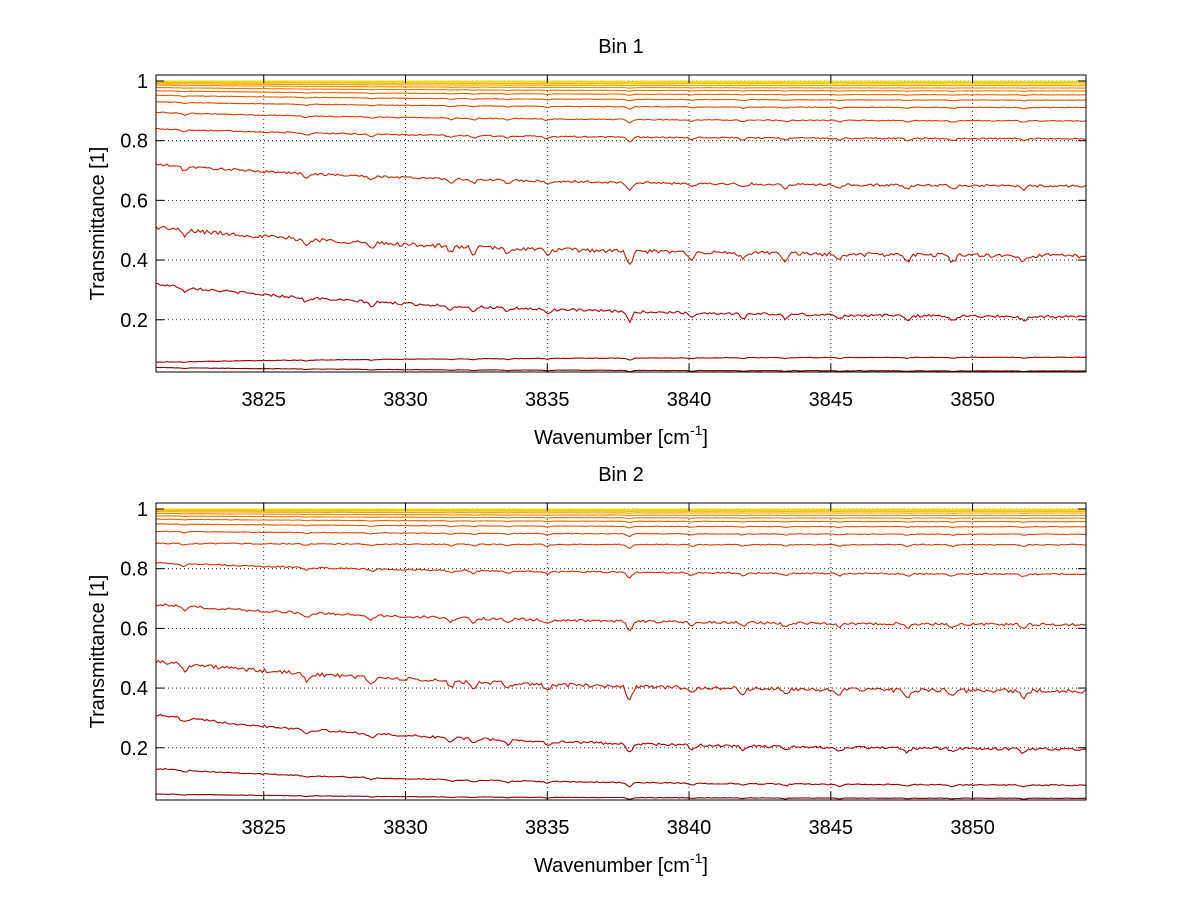  Describe the element at coordinates (621, 47) in the screenshot. I see `chart-title: Bin 1` at that location.